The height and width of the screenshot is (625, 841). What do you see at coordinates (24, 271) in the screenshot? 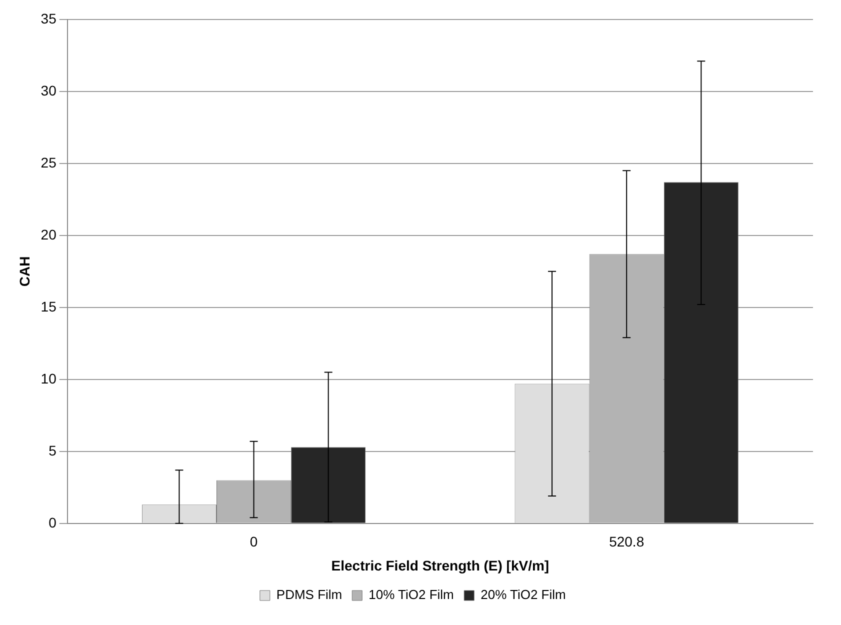
I see `y-axis-title: CAH` at bounding box center [24, 271].